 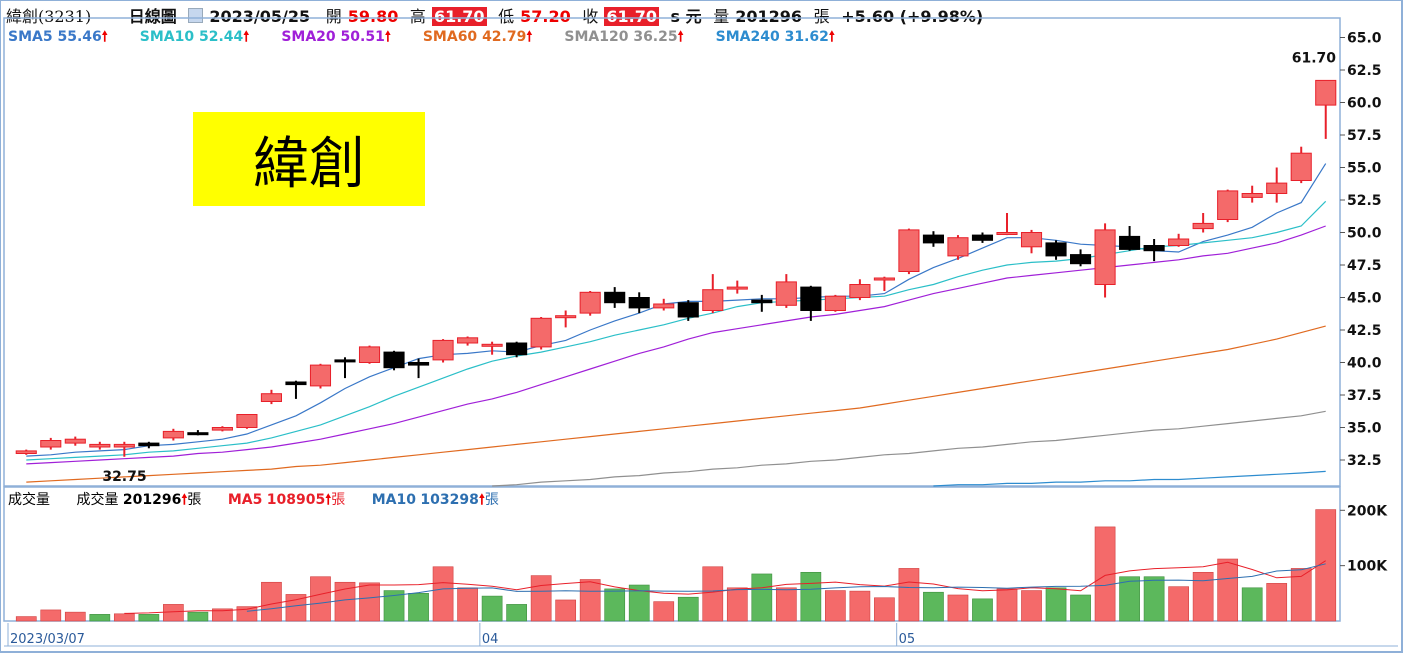 I want to click on sma-value: 52.44, so click(x=221, y=37).